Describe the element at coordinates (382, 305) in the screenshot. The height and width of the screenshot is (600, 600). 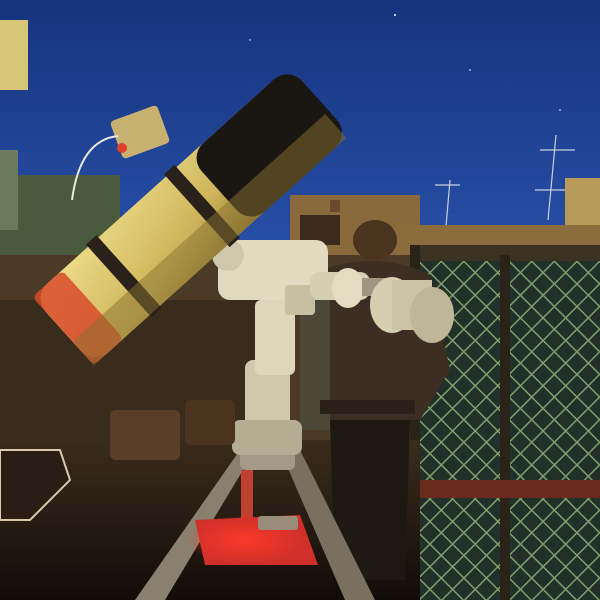
I see `counterweight-assembly` at that location.